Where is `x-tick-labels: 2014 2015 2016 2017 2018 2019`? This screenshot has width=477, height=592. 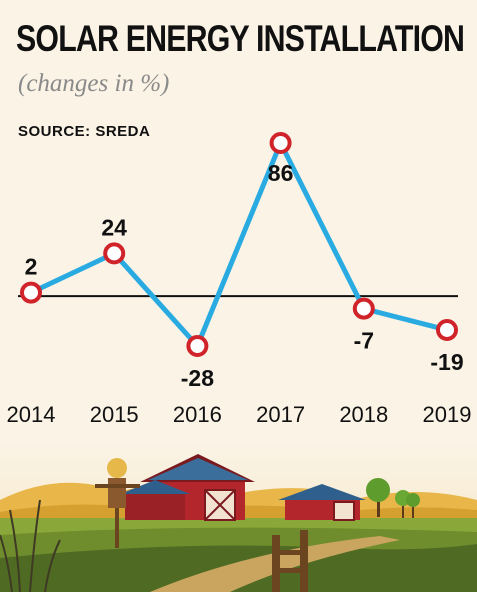 x-tick-labels: 2014 2015 2016 2017 2018 2019 is located at coordinates (239, 414).